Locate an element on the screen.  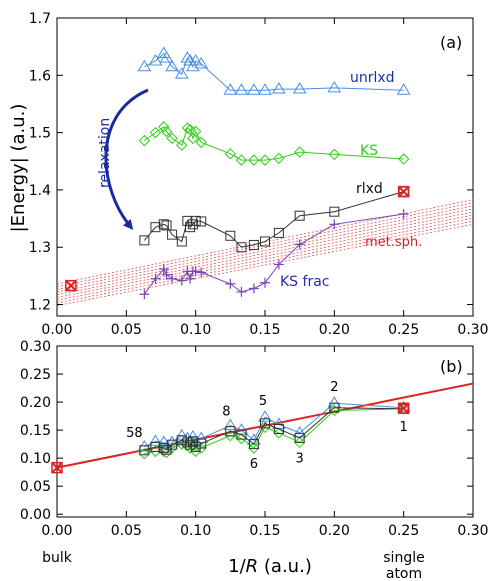
panel-b-label: (b) is located at coordinates (451, 366).